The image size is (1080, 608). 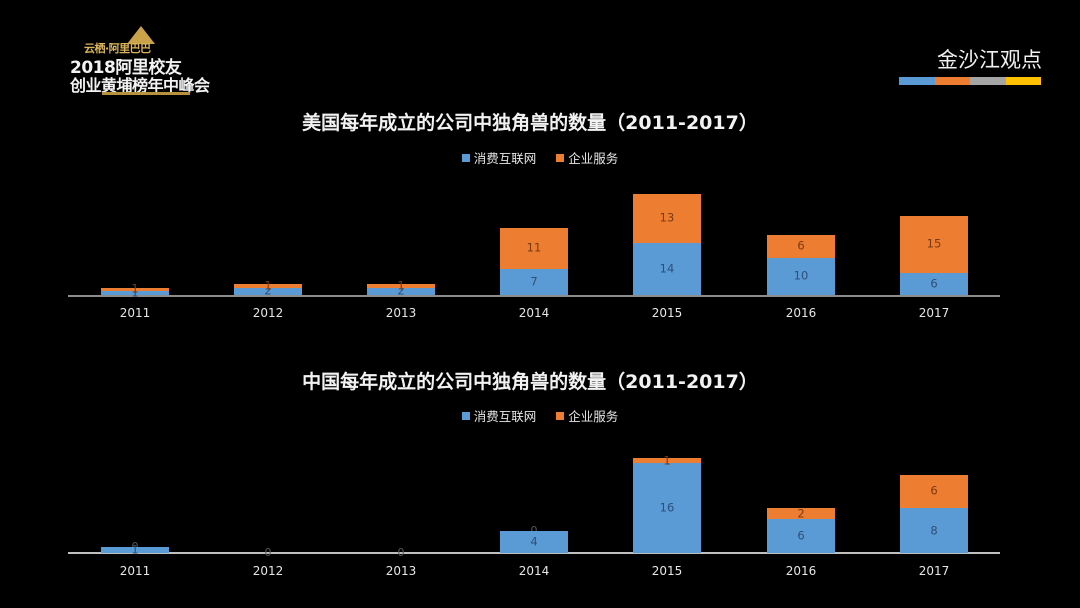 I want to click on cn-chart-title: 中国每年成立的公司中独角兽的数量（2011-2017）, so click(x=530, y=382).